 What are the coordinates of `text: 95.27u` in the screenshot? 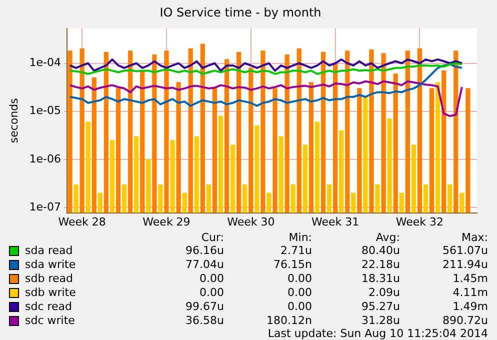 It's located at (380, 307).